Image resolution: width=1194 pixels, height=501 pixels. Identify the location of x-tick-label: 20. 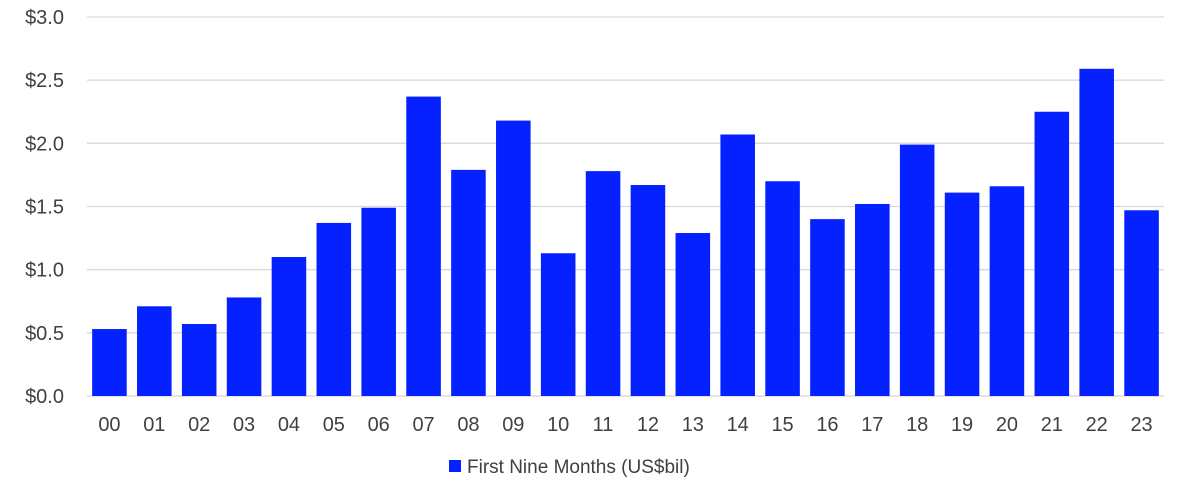
(1007, 425).